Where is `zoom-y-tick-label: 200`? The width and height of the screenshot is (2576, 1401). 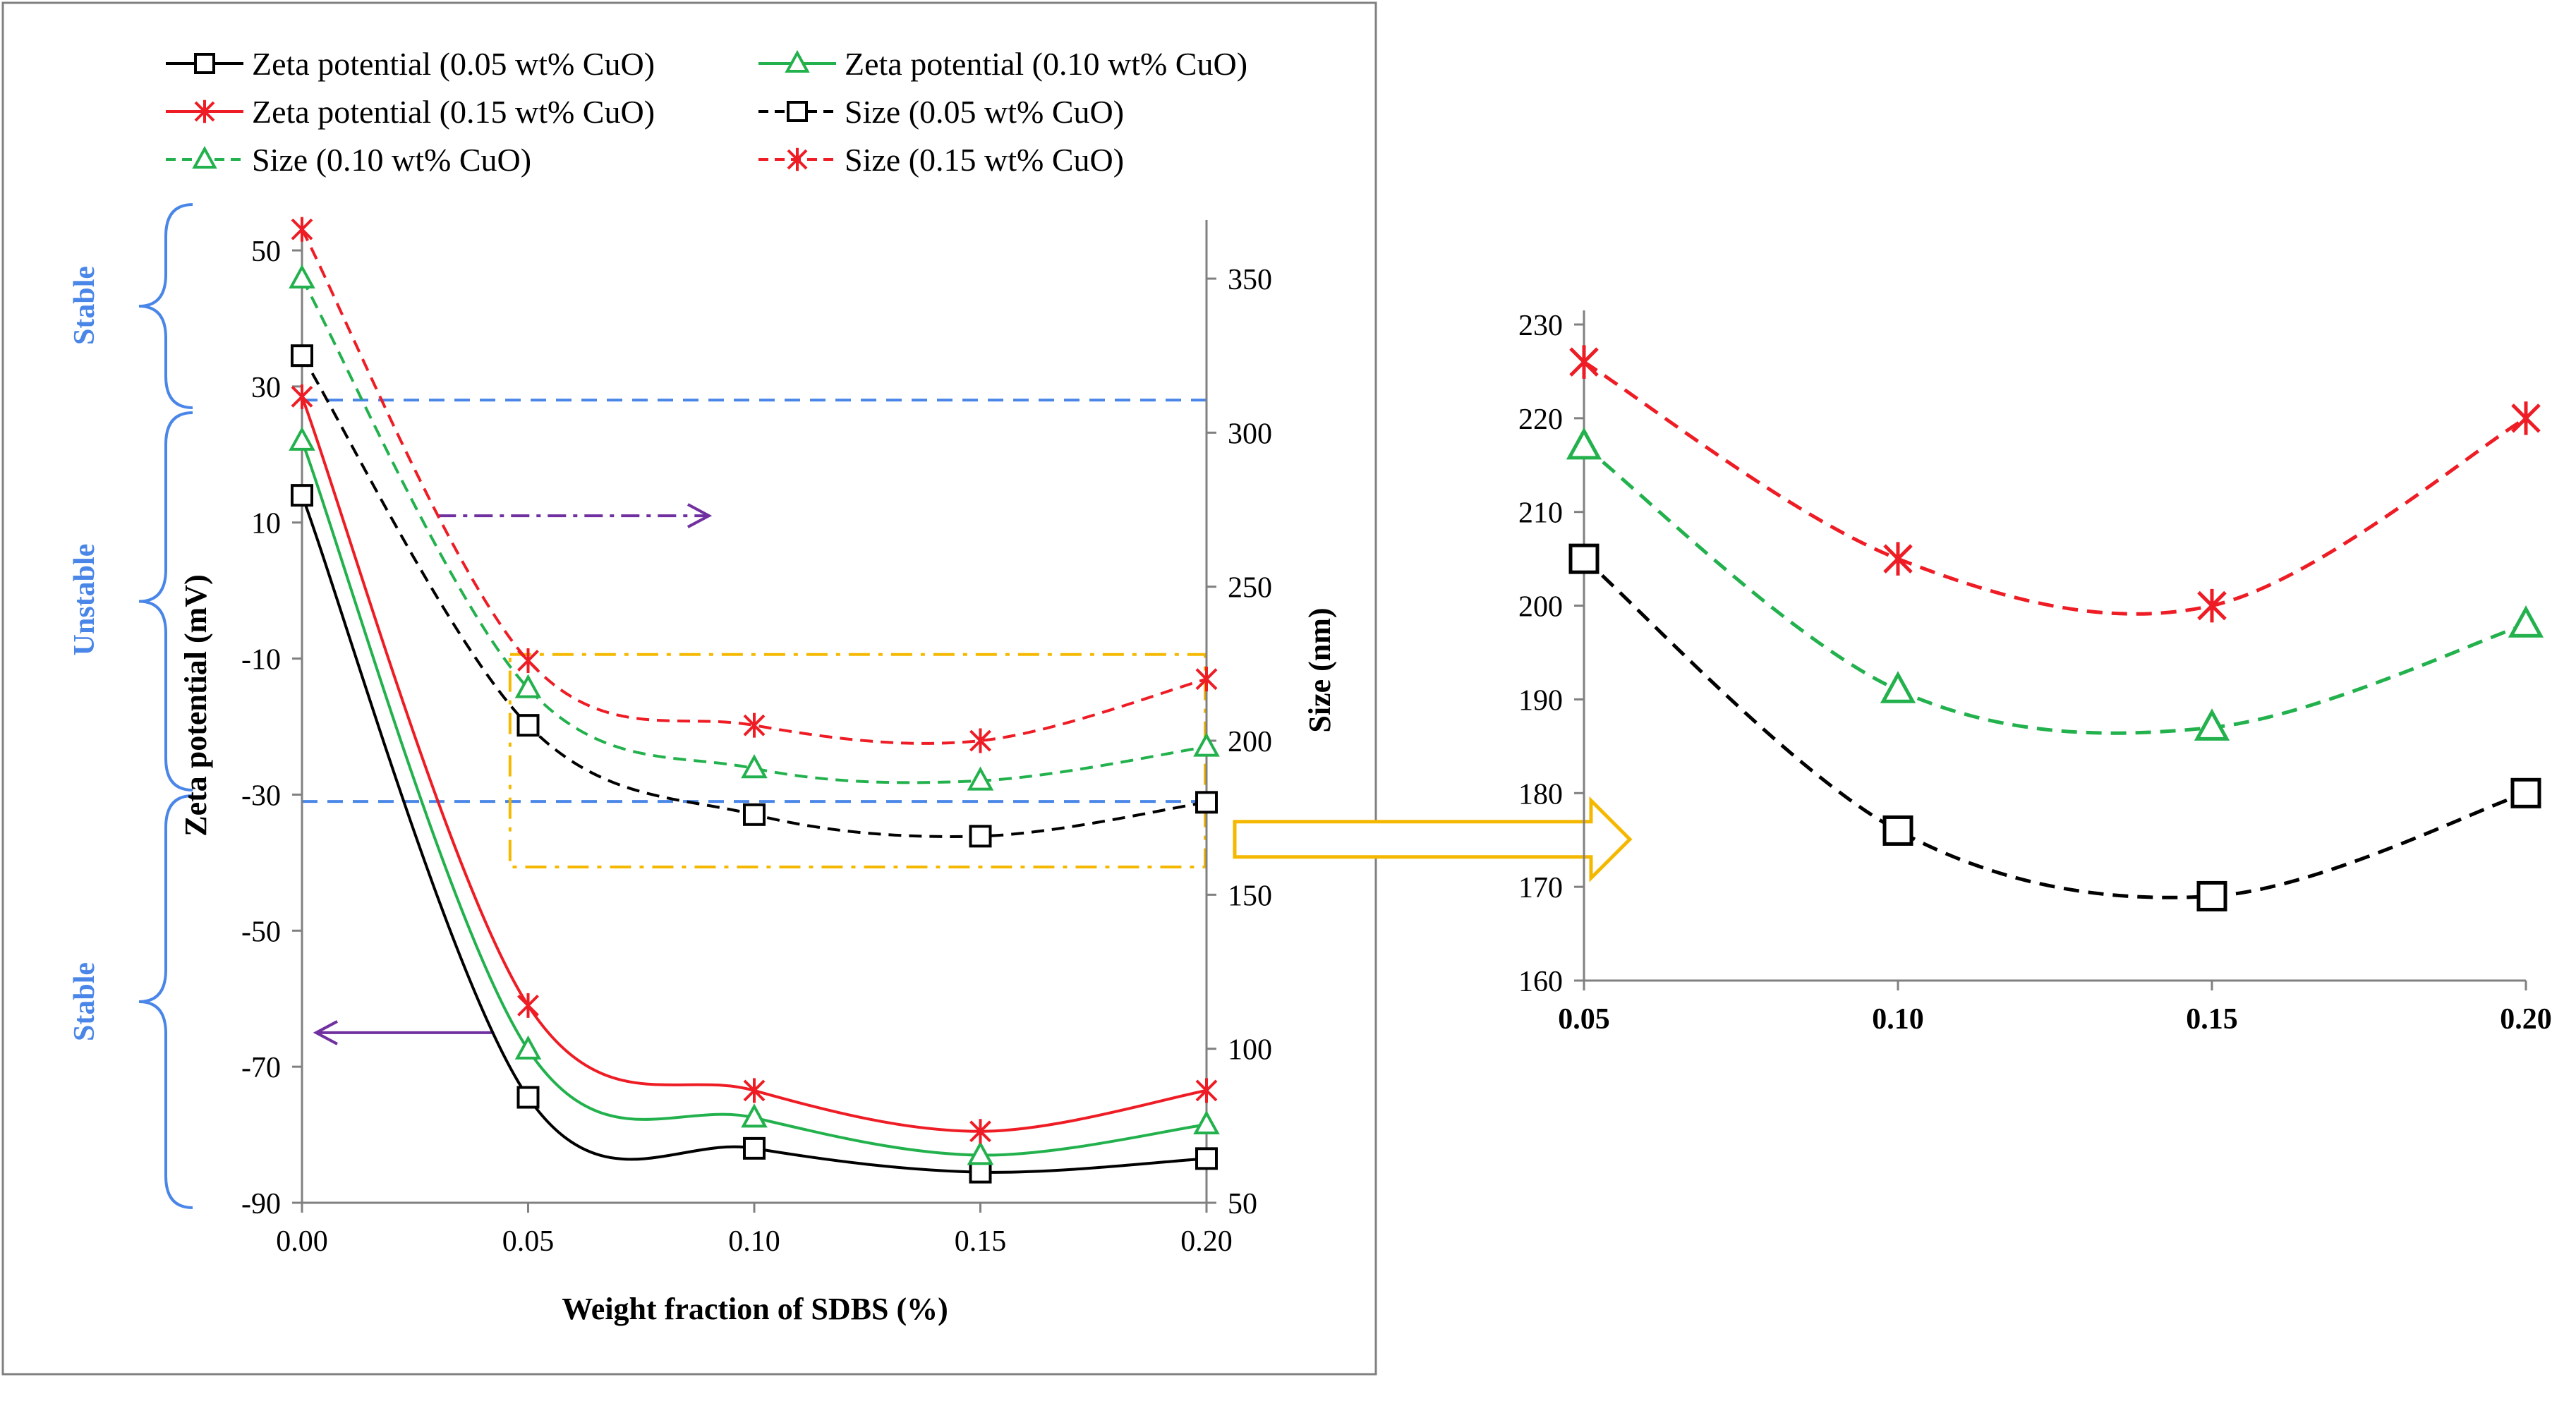 zoom-y-tick-label: 200 is located at coordinates (1540, 607).